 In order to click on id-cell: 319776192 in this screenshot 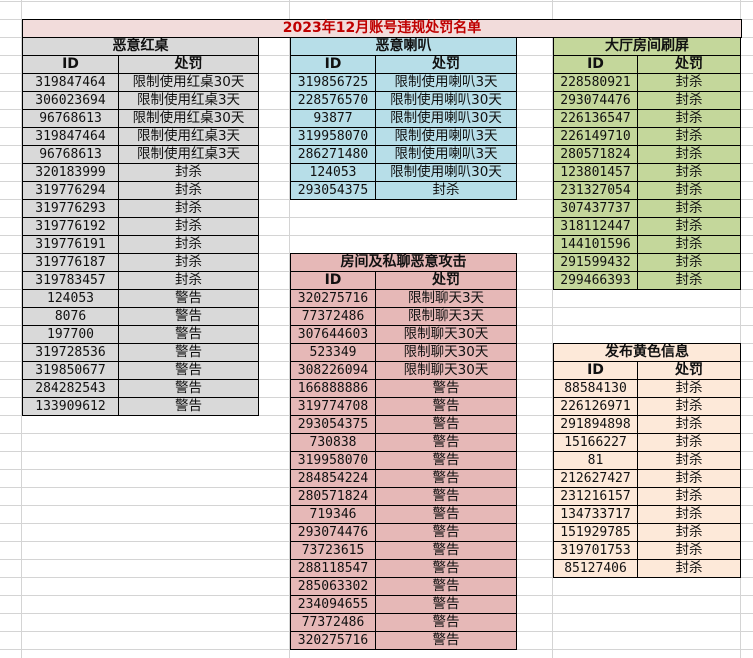, I will do `click(70, 226)`.